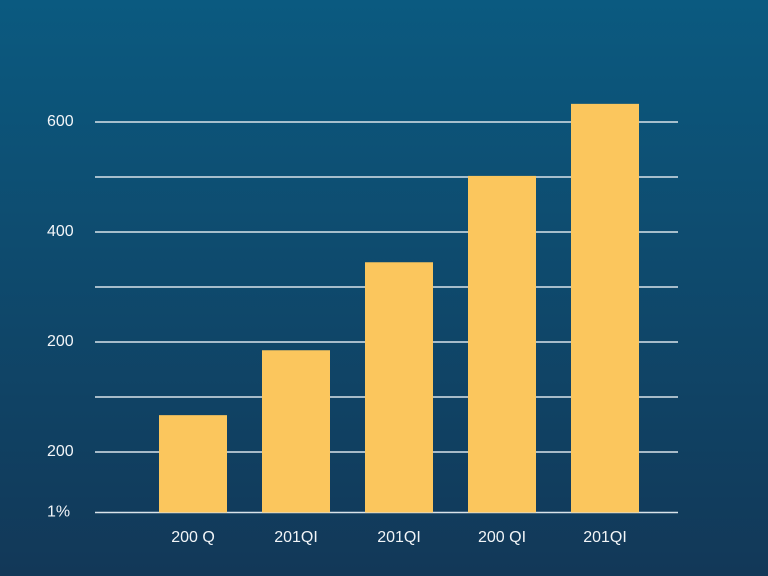  I want to click on y-tick-label: 1%, so click(58, 512).